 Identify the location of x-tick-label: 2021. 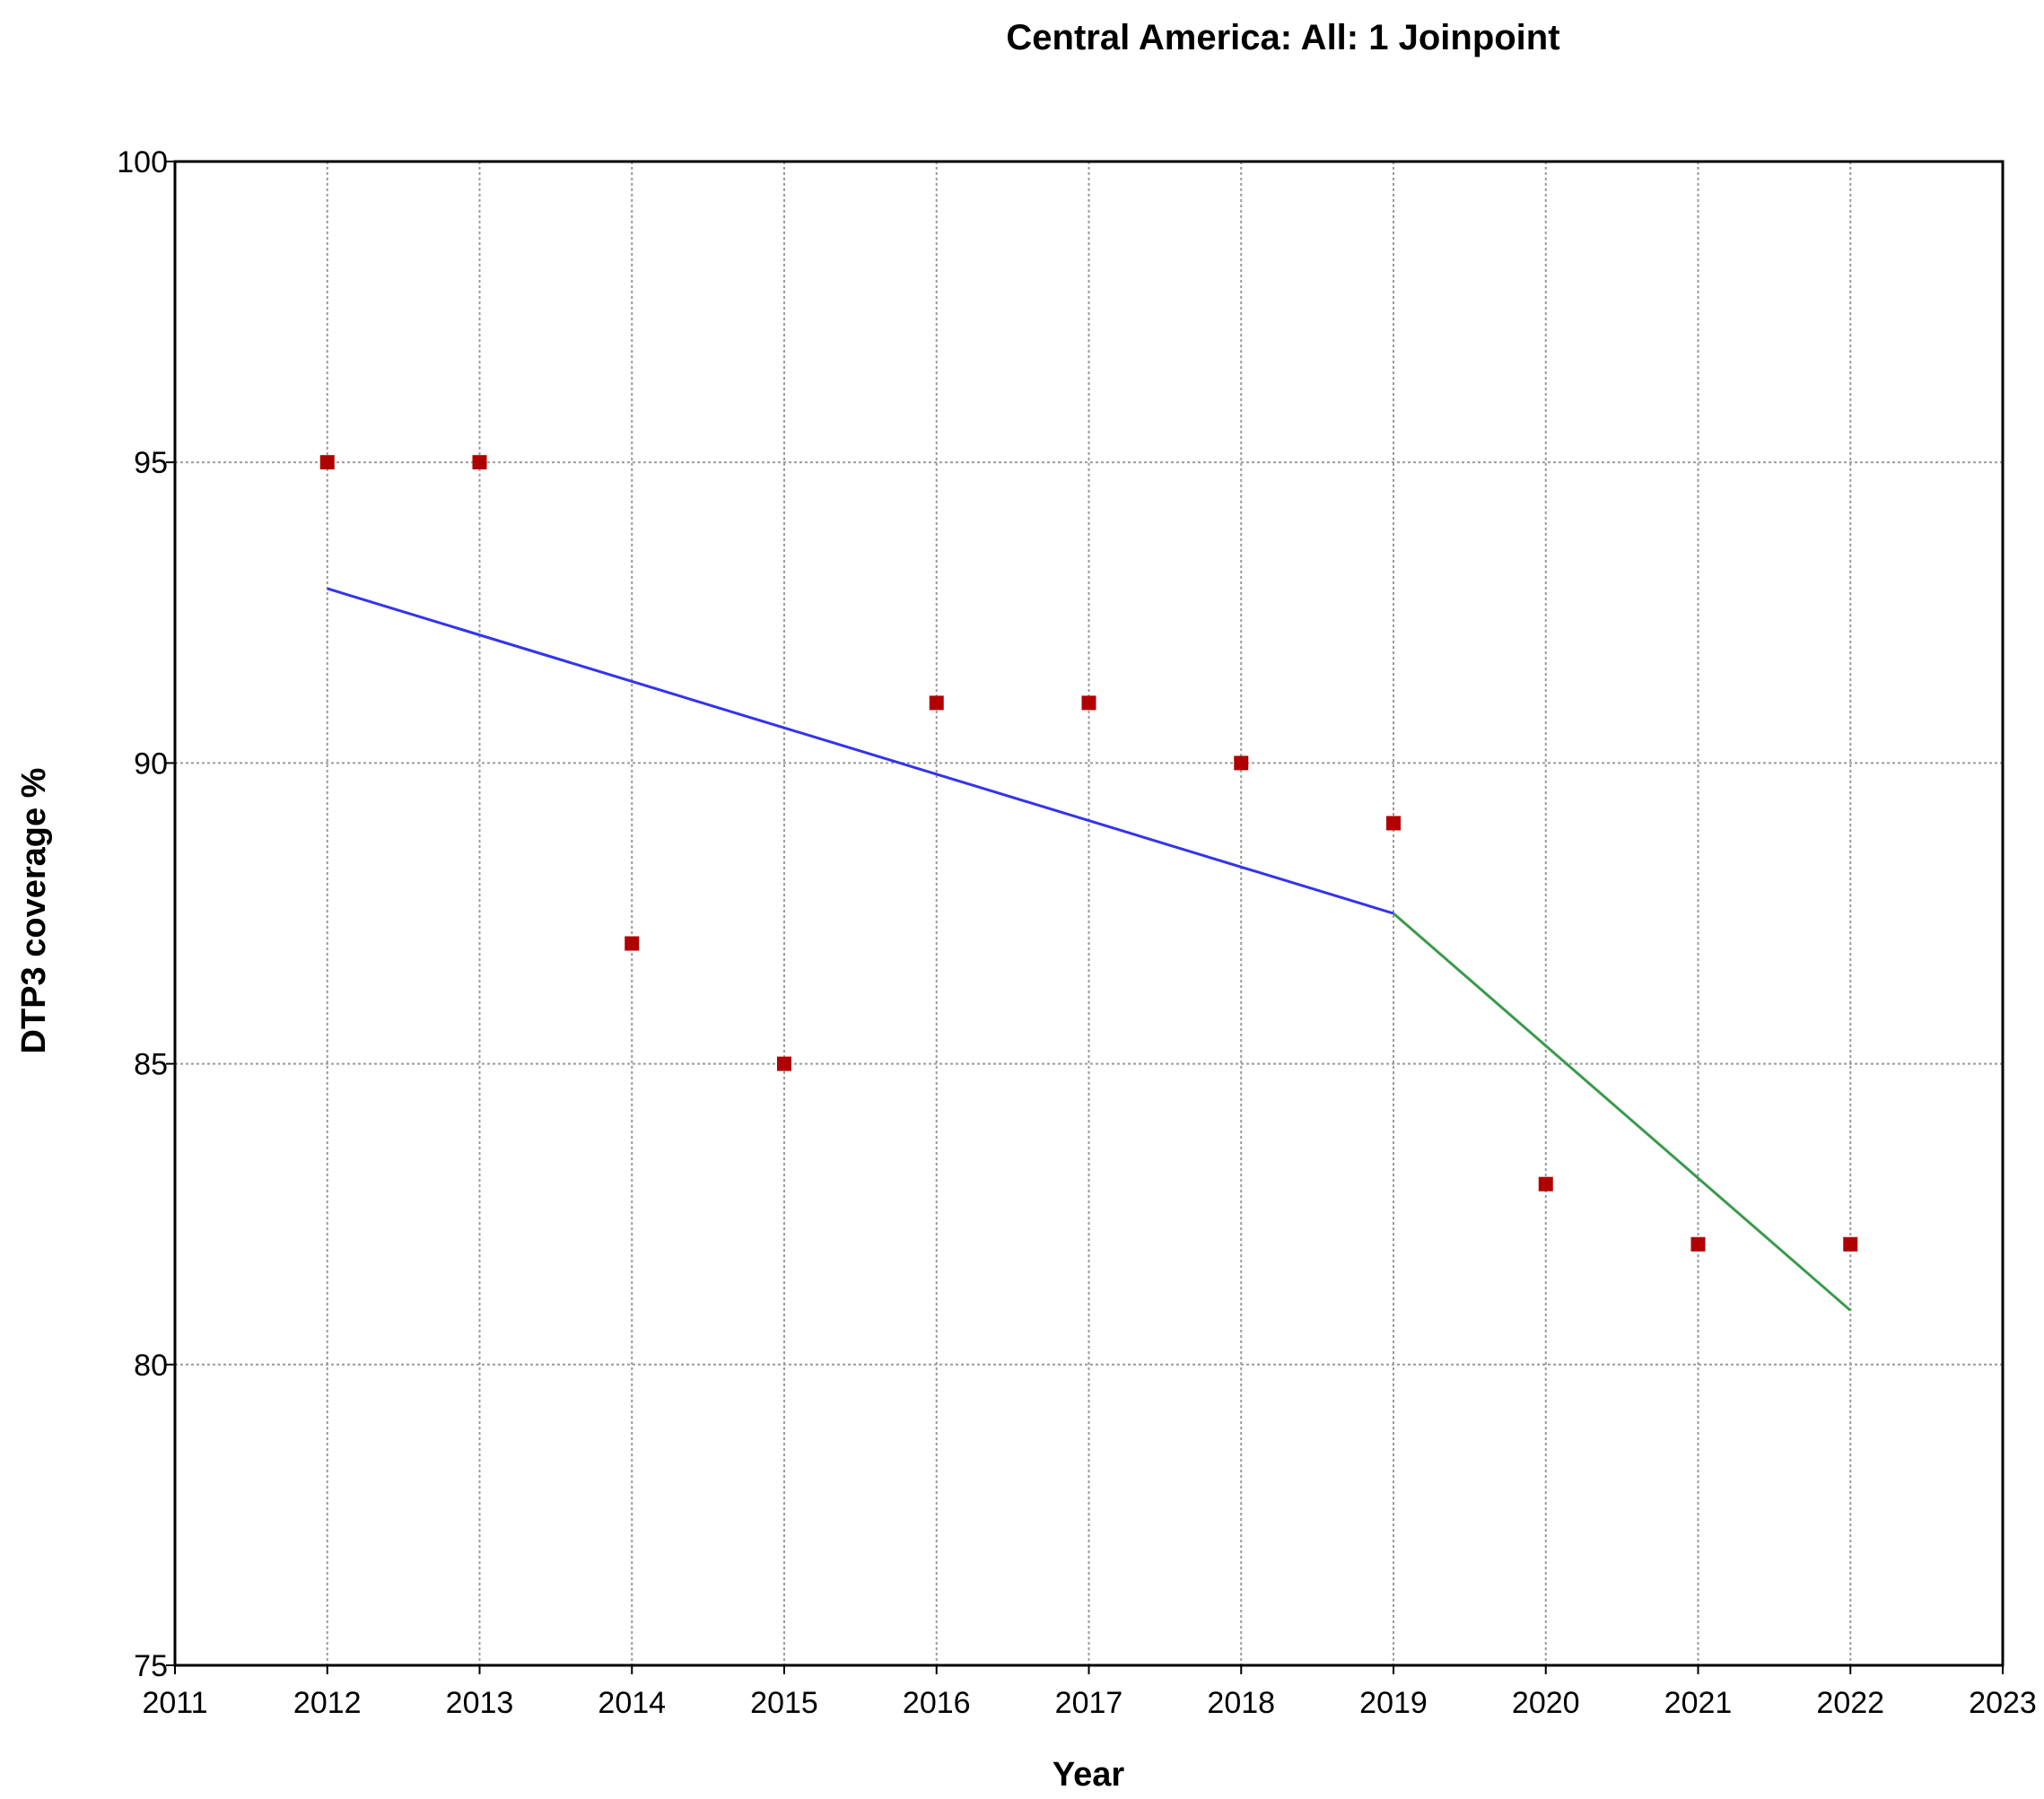
(1699, 1703).